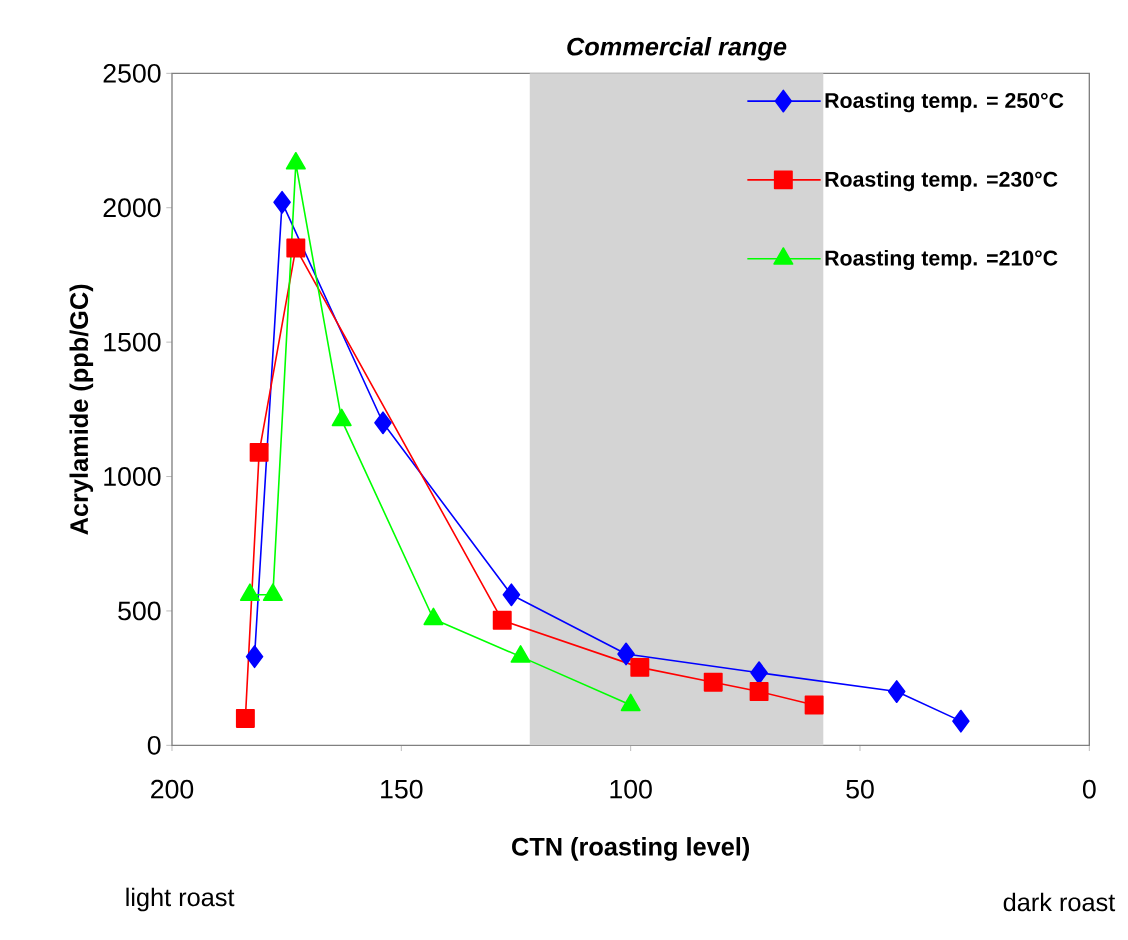 The height and width of the screenshot is (940, 1128). What do you see at coordinates (631, 849) in the screenshot?
I see `x-axis-title: CTN (roasting level)` at bounding box center [631, 849].